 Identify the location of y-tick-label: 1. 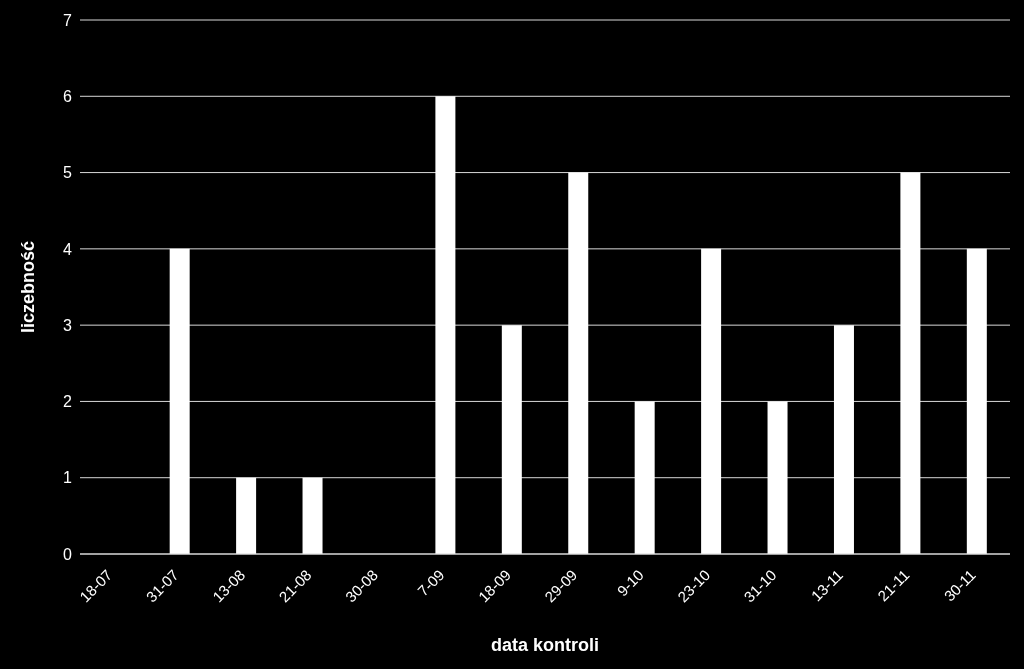
(68, 478).